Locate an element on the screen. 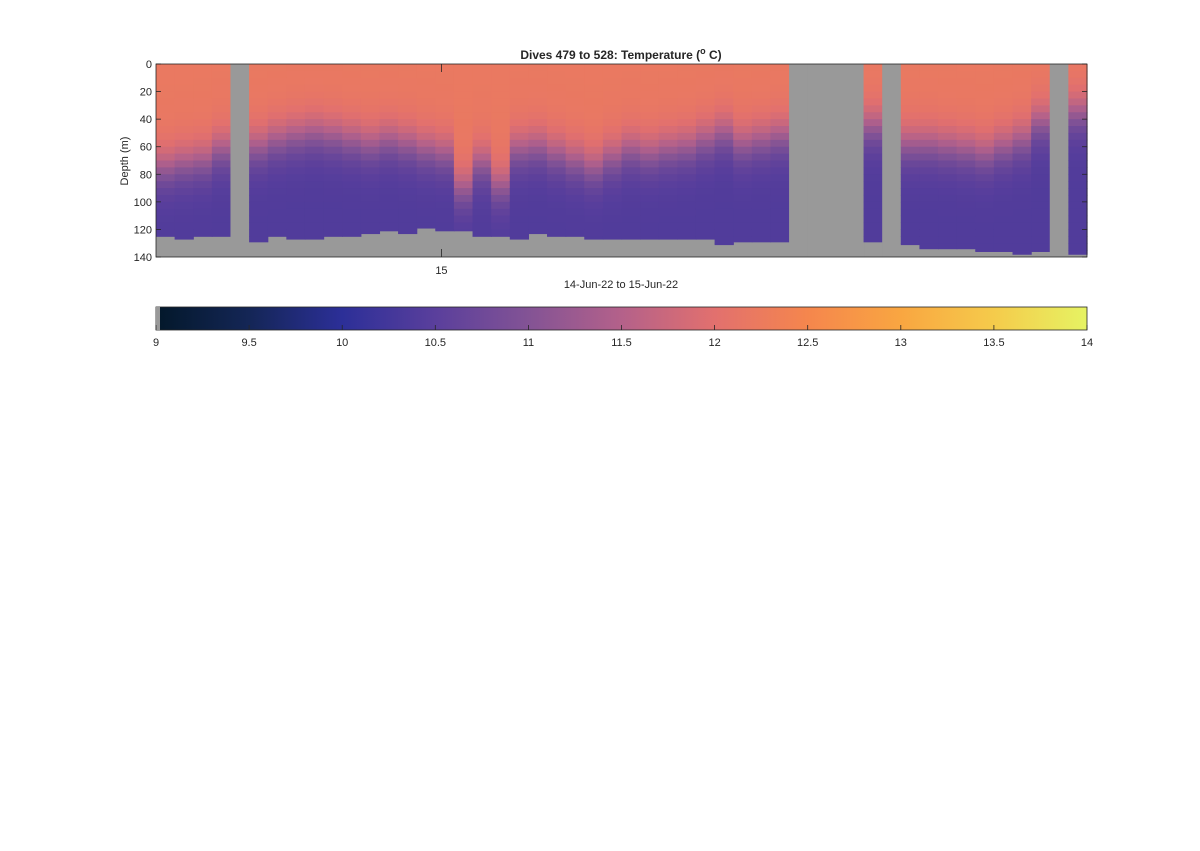 This screenshot has height=851, width=1200. y-axis-label: Depth (m) is located at coordinates (125, 161).